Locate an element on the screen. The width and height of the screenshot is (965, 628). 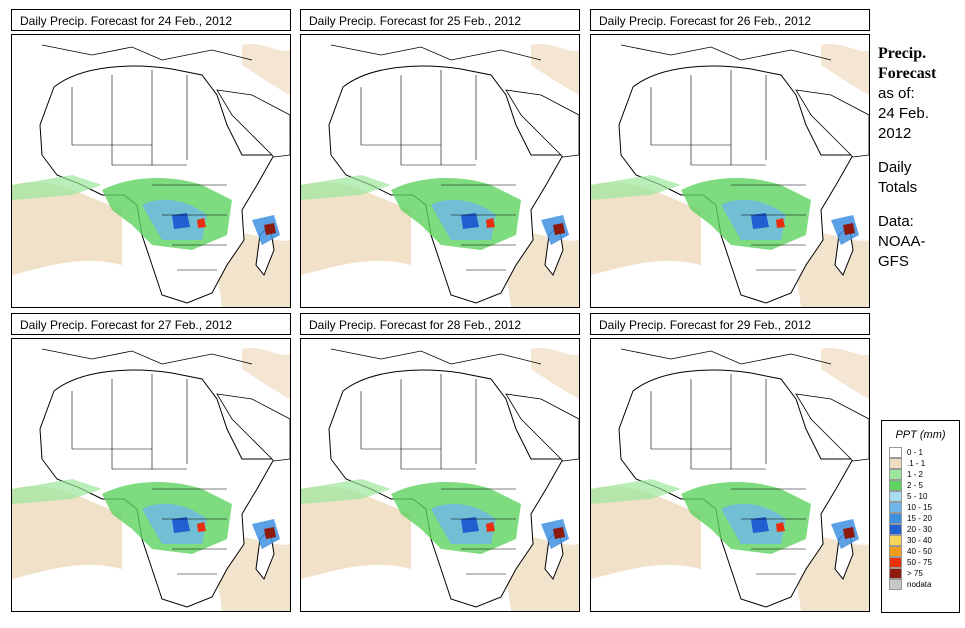
legend-label: 1 - 2 is located at coordinates (915, 474).